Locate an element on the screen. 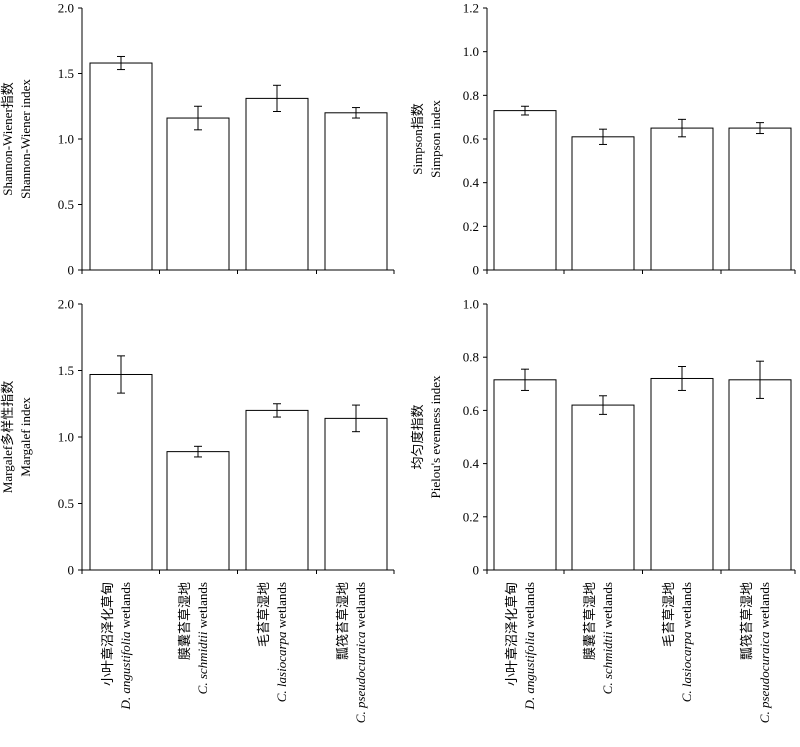  species-name: C. schmidtii is located at coordinates (202, 662).